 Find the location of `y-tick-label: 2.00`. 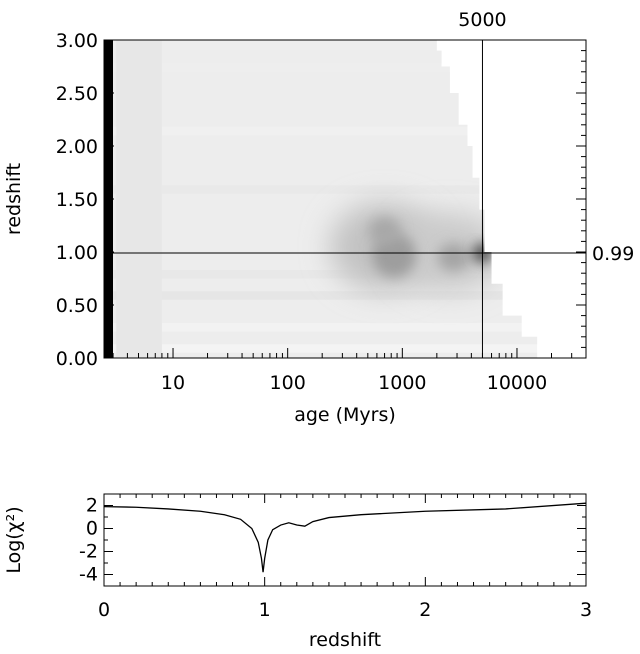

y-tick-label: 2.00 is located at coordinates (77, 147).